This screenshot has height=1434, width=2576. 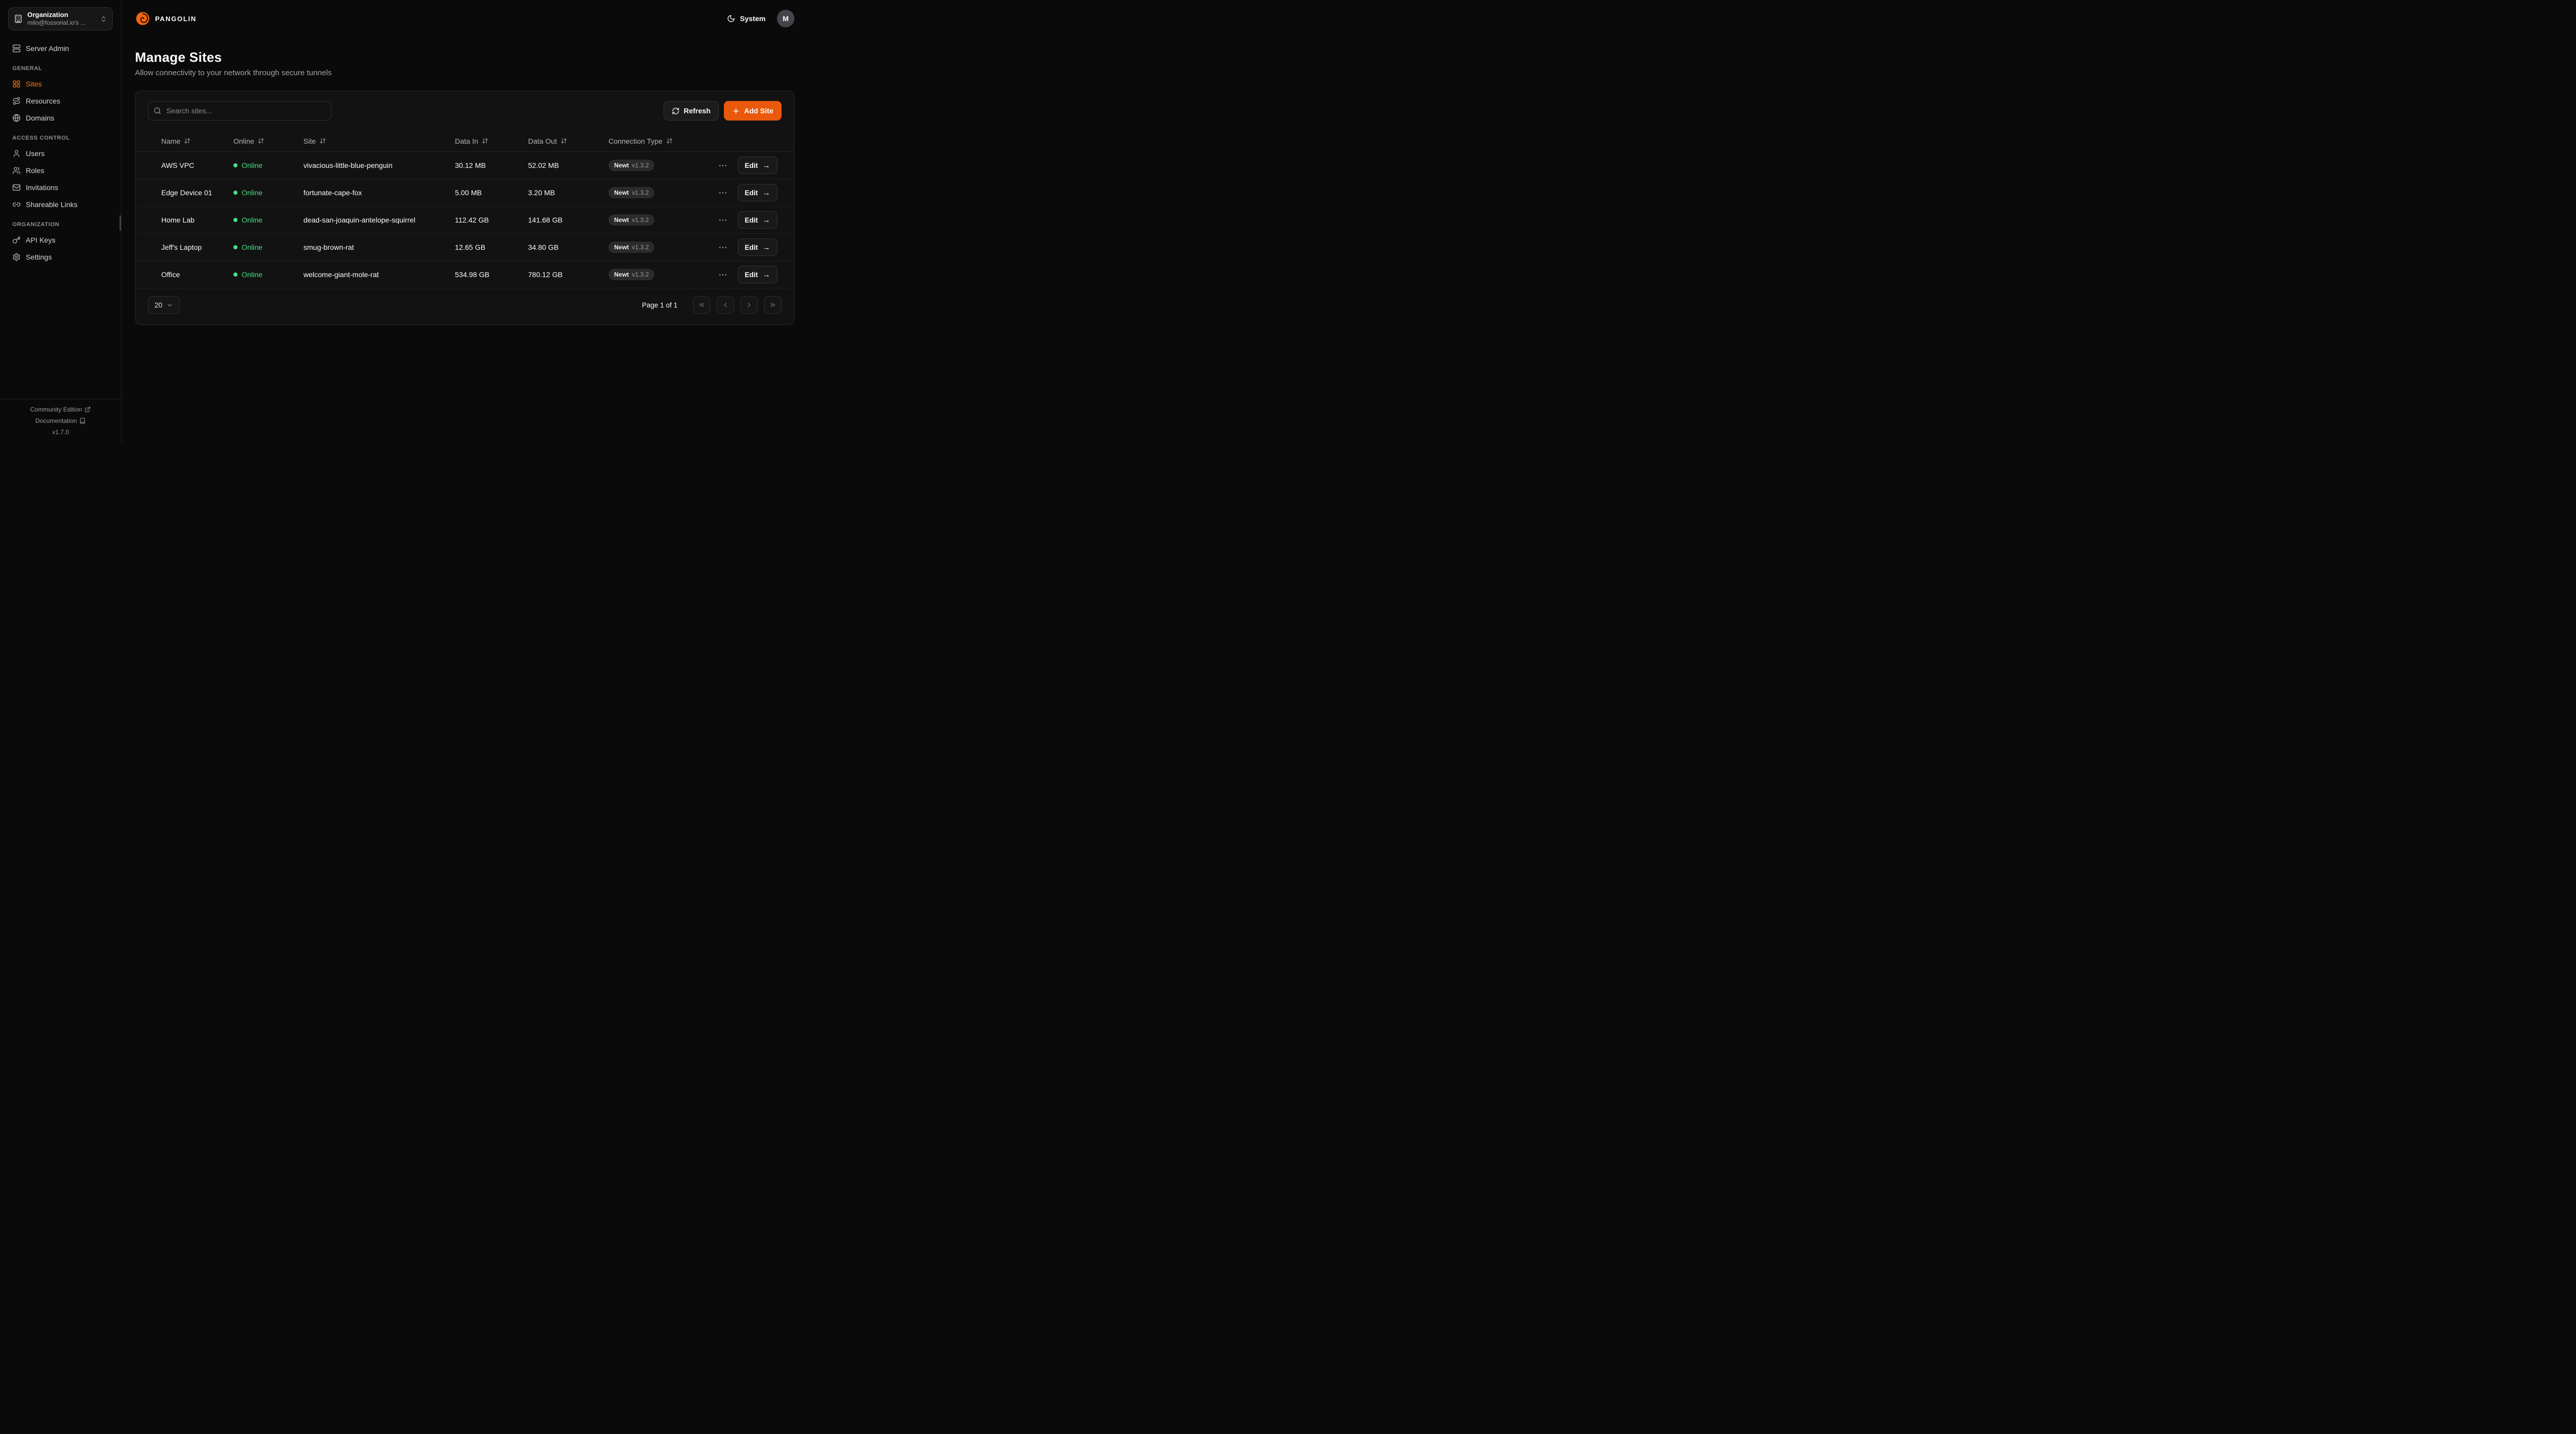 I want to click on page-size-select: 20, so click(x=164, y=305).